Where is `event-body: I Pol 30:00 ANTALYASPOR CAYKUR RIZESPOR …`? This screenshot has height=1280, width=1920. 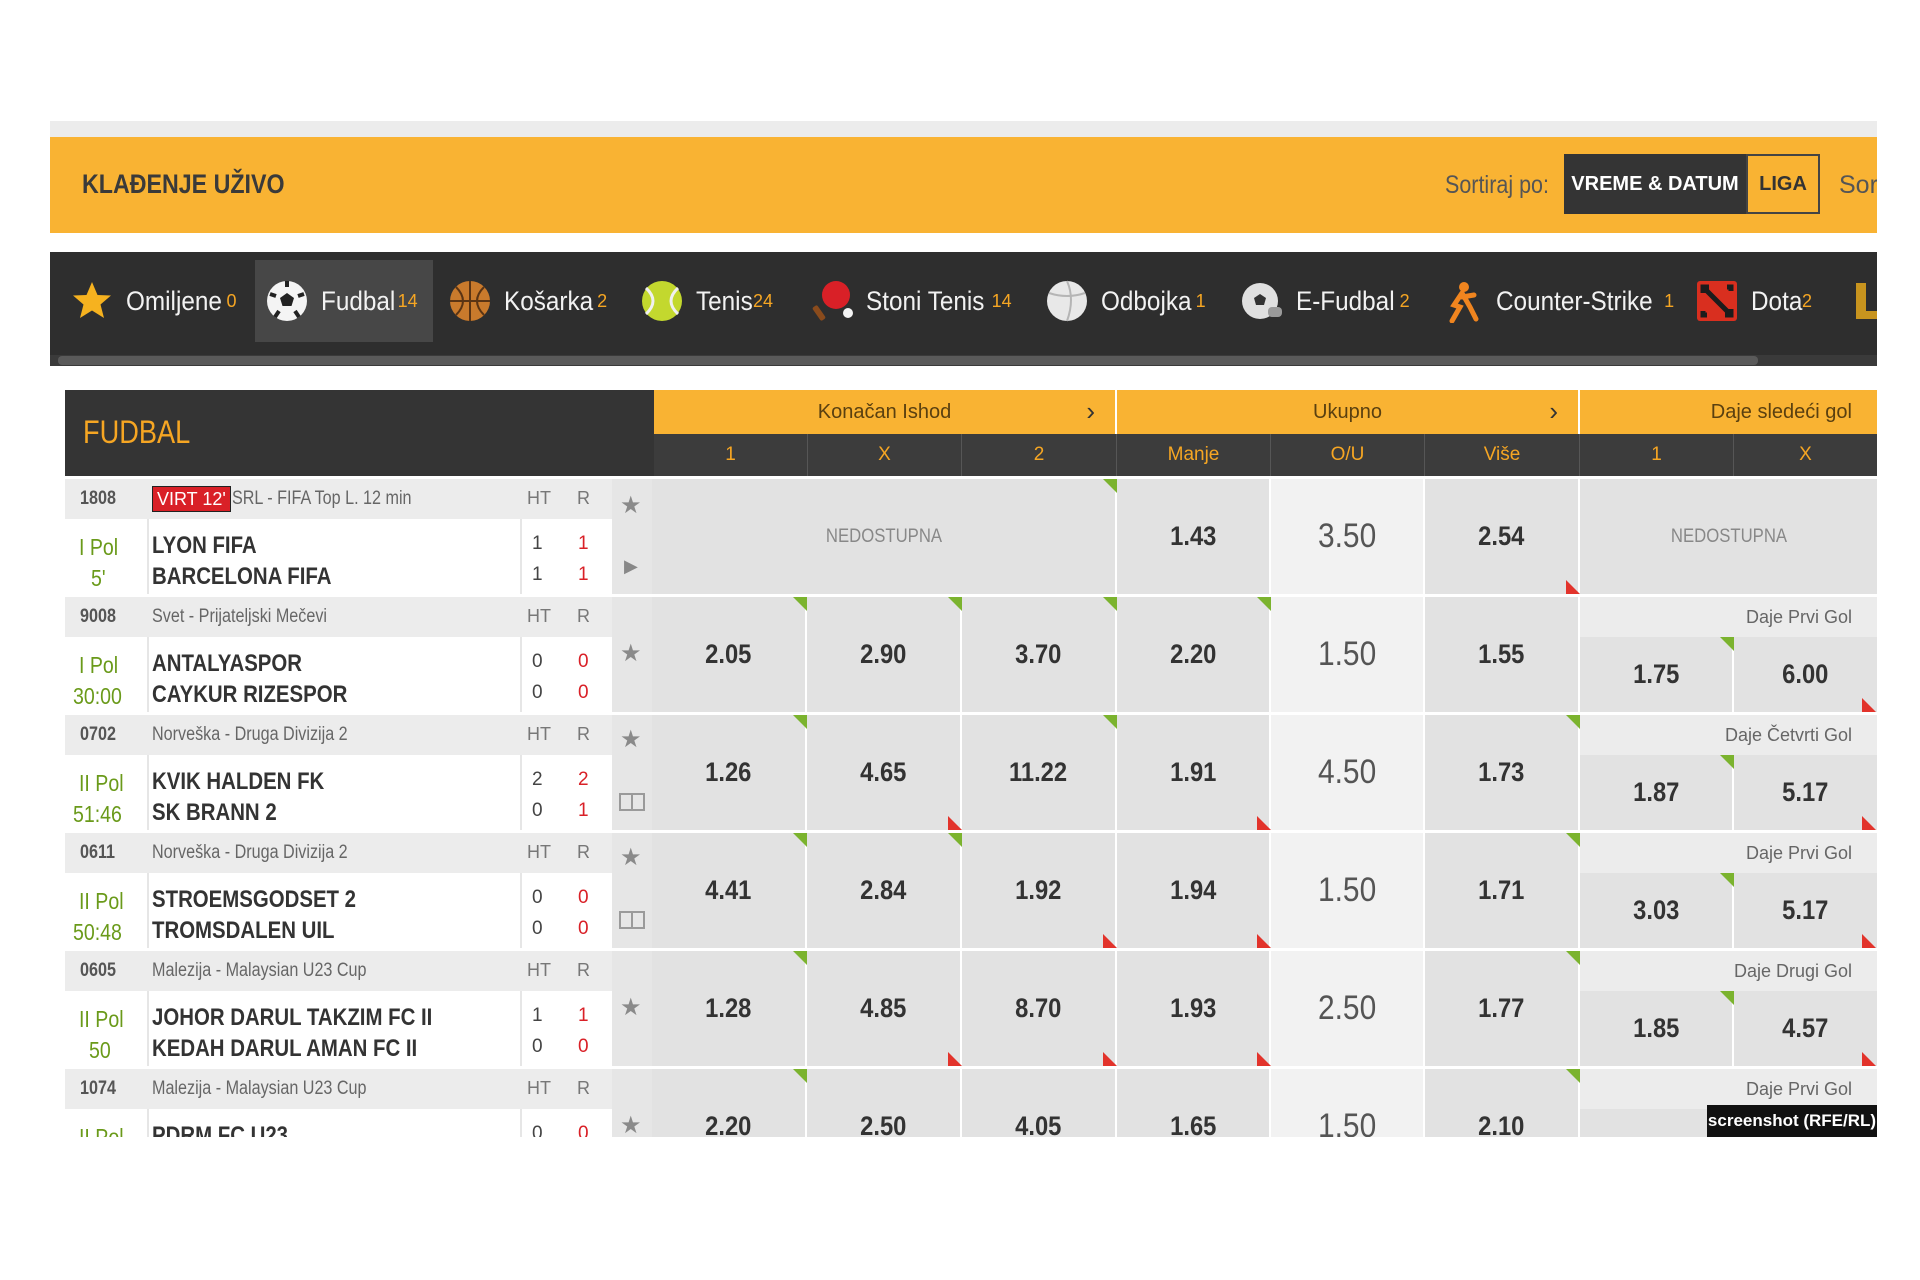 event-body: I Pol 30:00 ANTALYASPOR CAYKUR RIZESPOR … is located at coordinates (338, 674).